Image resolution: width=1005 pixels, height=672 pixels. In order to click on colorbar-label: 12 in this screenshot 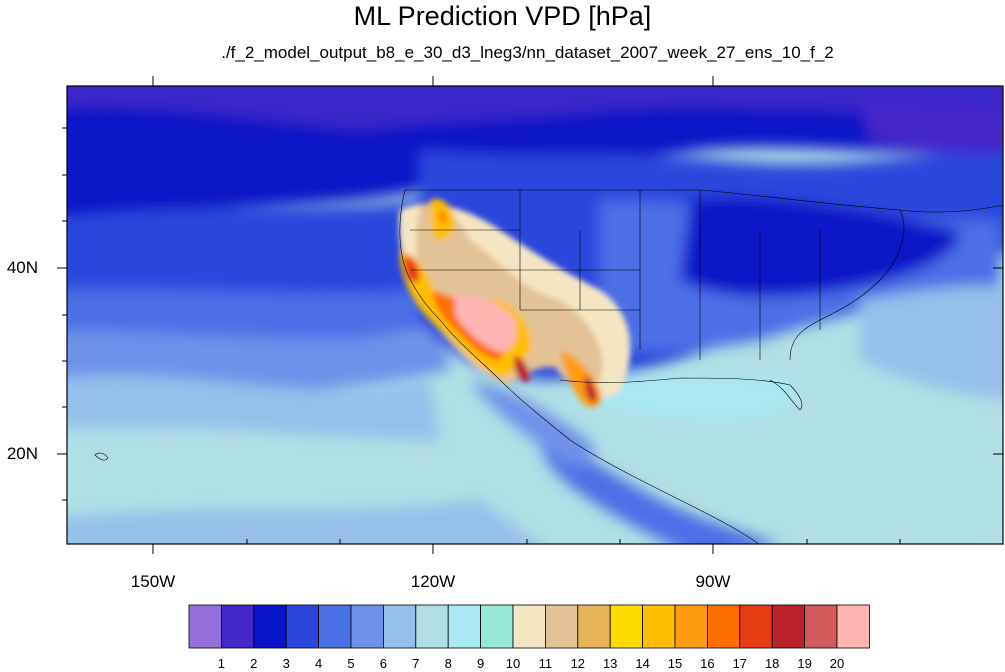, I will do `click(578, 663)`.